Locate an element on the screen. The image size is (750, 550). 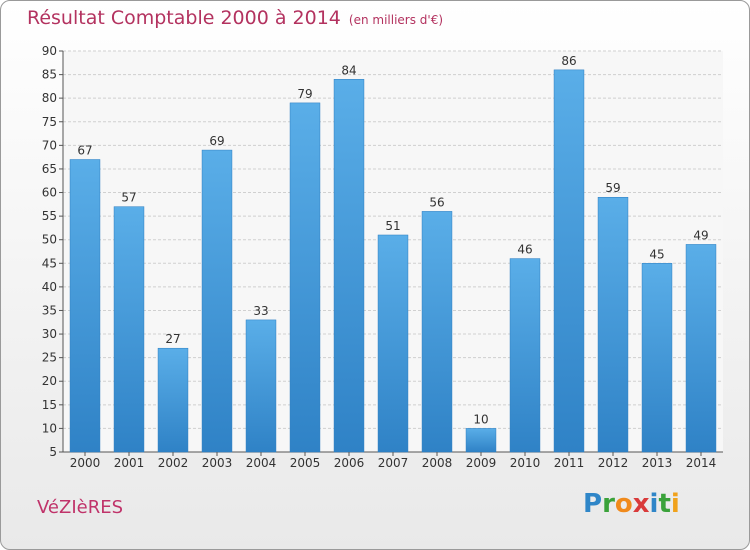
y-tick-label: 65 is located at coordinates (49, 169).